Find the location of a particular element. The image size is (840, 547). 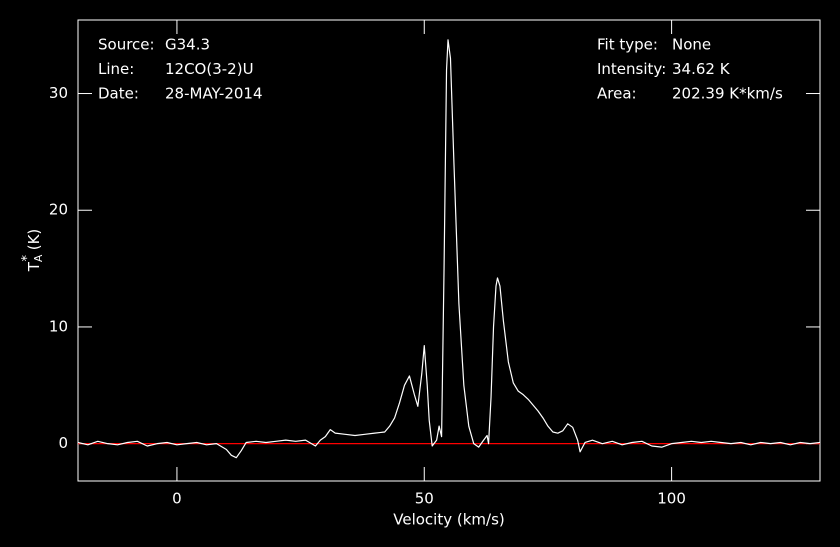

annotation-value: 12CO(3-2)U is located at coordinates (209, 69).